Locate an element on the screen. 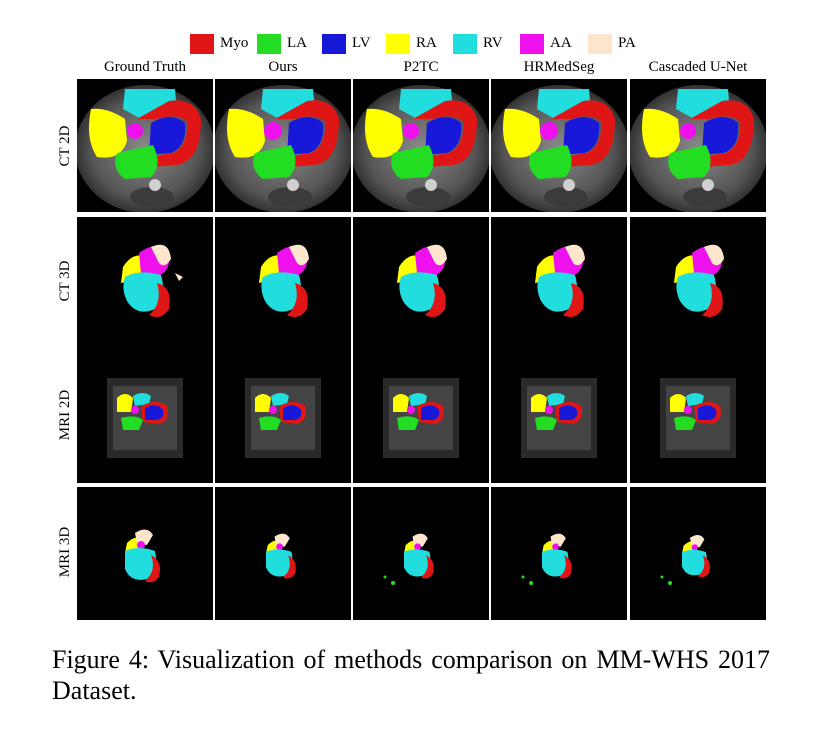  panel-ct-2d-p2tc is located at coordinates (421, 145).